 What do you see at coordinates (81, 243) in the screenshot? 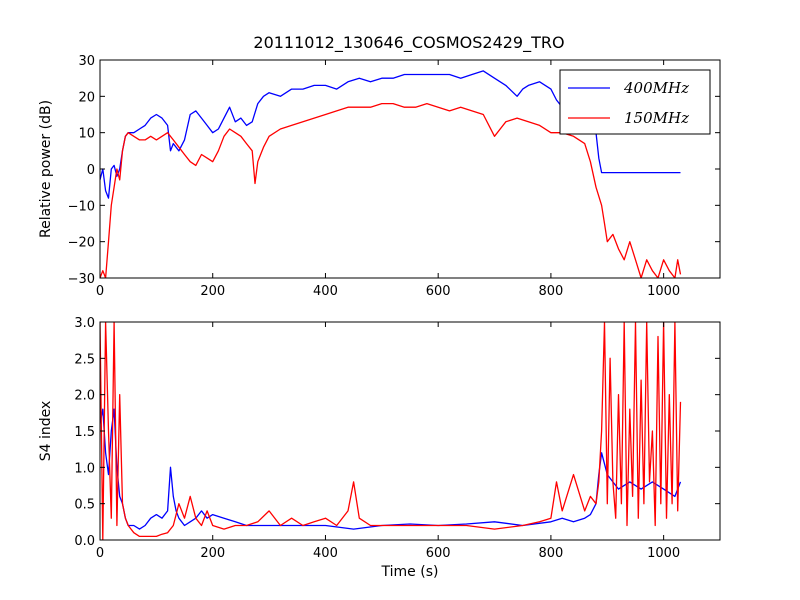
I see `y-tick-label: −20` at bounding box center [81, 243].